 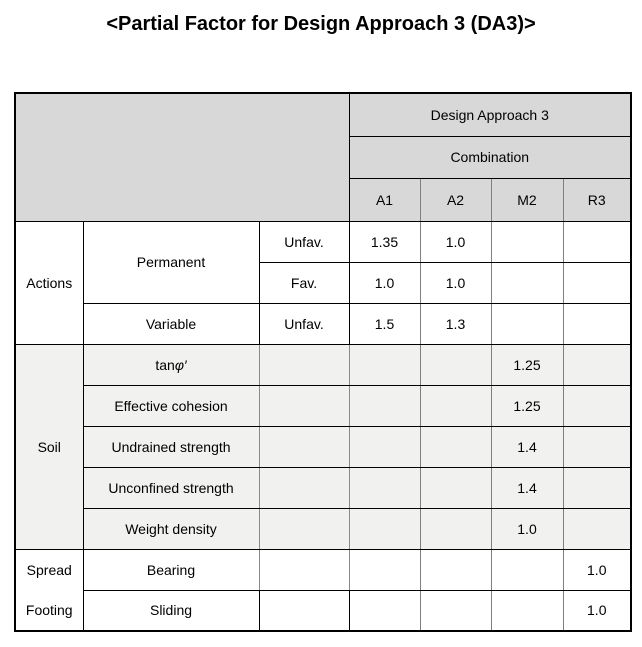 What do you see at coordinates (490, 157) in the screenshot?
I see `header-combination: Combination` at bounding box center [490, 157].